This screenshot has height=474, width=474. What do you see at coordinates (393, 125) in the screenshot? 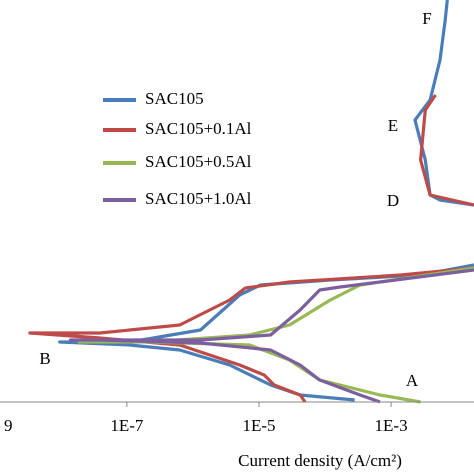
I see `annotation: E` at bounding box center [393, 125].